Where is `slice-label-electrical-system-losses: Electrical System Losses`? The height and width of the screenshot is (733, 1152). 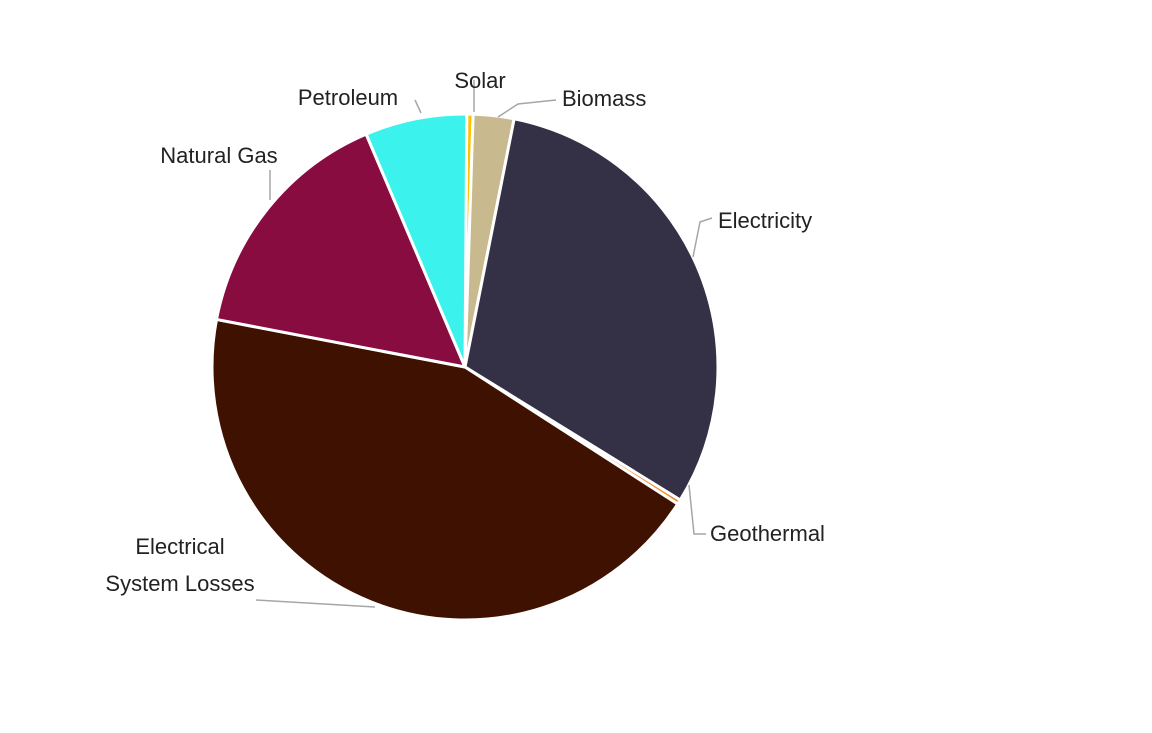
slice-label-electrical-system-losses: Electrical System Losses is located at coordinates (179, 565).